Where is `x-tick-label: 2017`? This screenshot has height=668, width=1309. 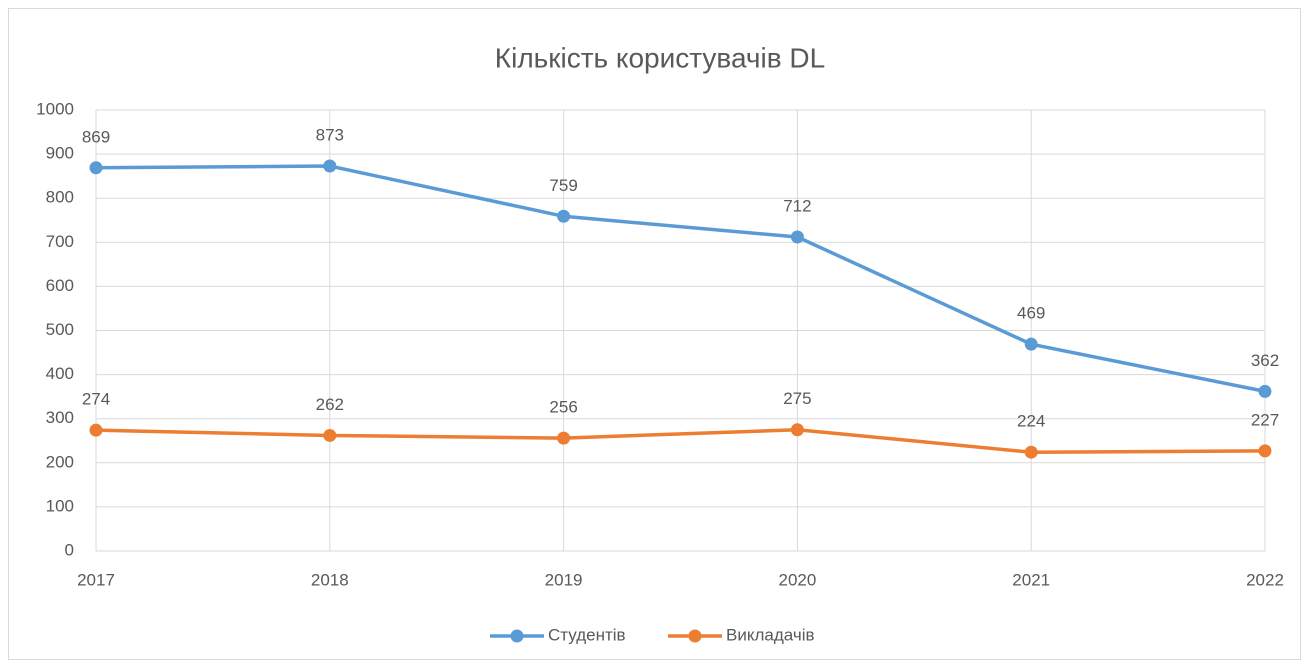 x-tick-label: 2017 is located at coordinates (96, 579).